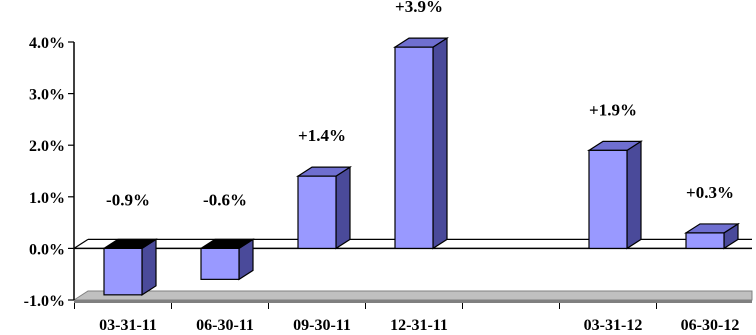 This screenshot has height=335, width=756. I want to click on data-label: +1.4%, so click(322, 135).